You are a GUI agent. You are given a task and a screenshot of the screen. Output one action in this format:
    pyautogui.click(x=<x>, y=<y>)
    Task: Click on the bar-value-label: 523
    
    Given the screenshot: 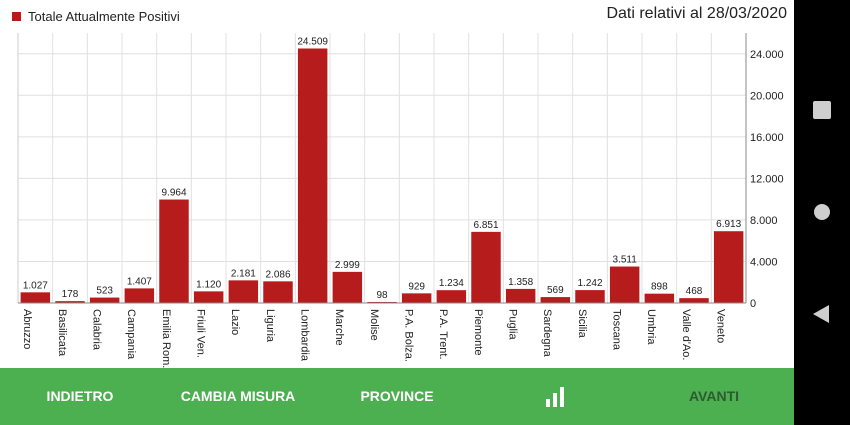 What is the action you would take?
    pyautogui.click(x=104, y=291)
    